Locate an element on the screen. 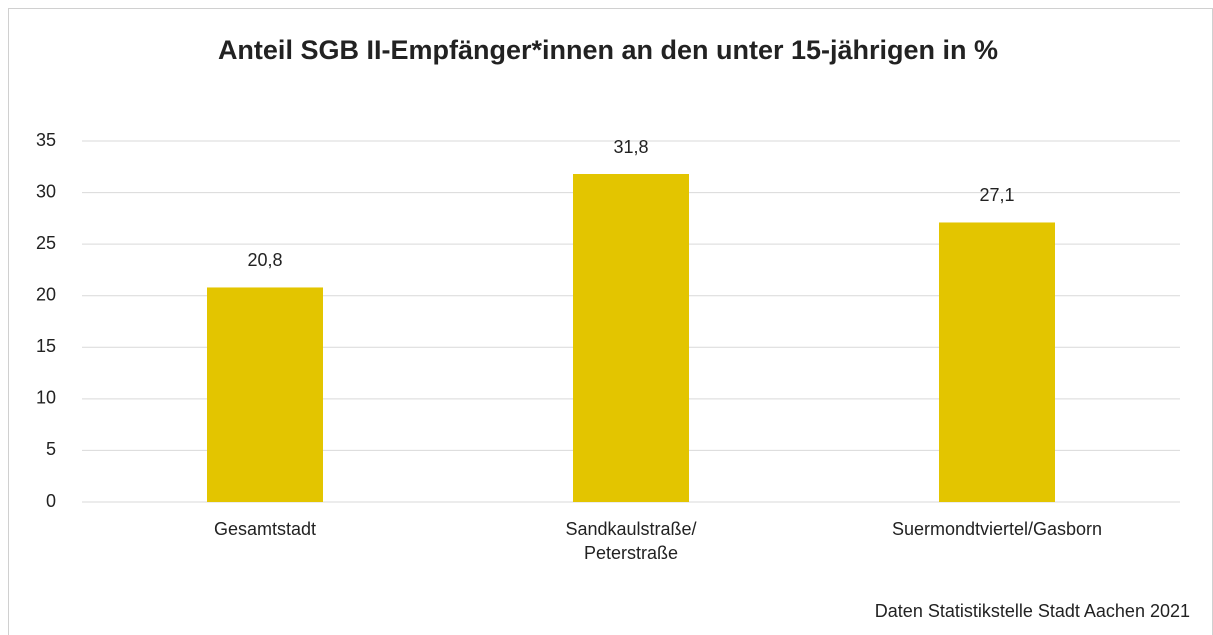 This screenshot has height=635, width=1213. x-tick-label: Gesamtstadt is located at coordinates (265, 529).